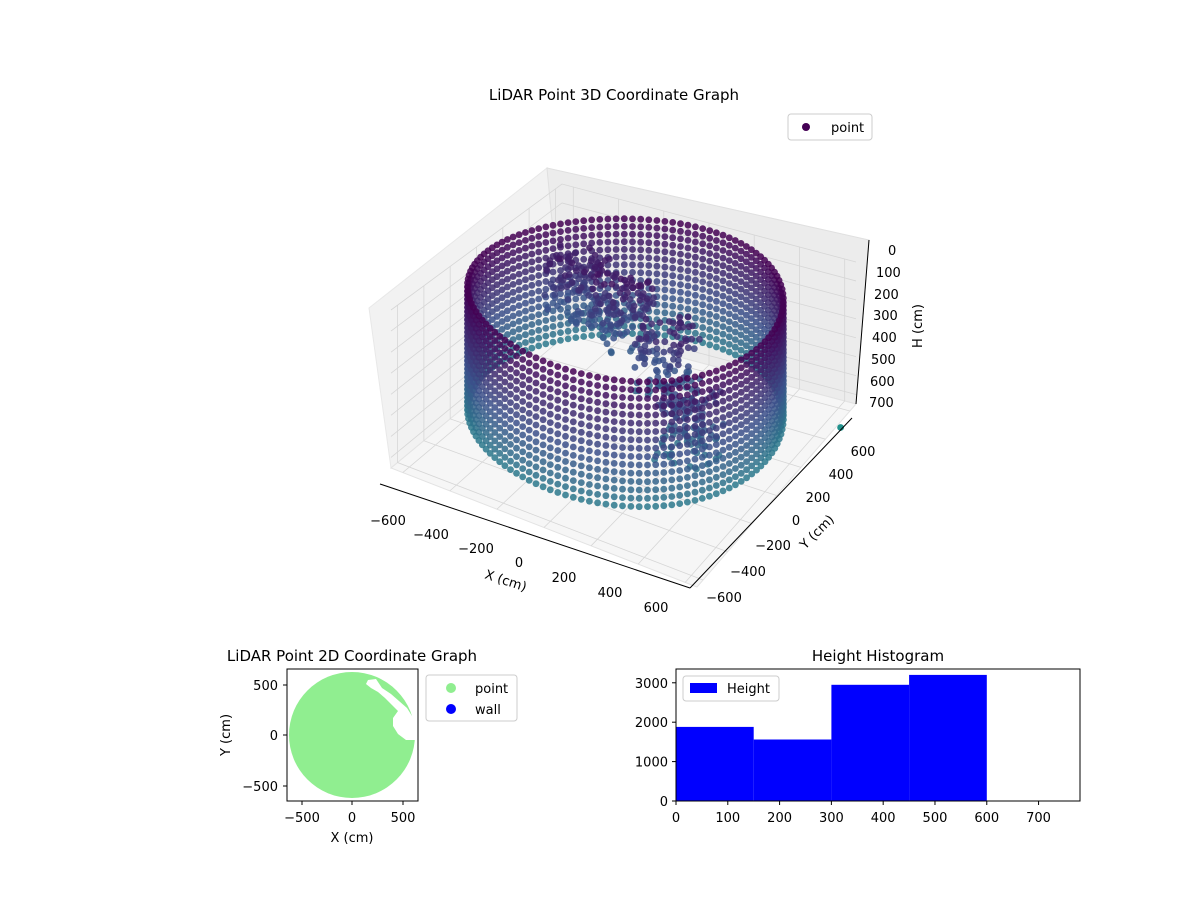 This screenshot has width=1200, height=900. Describe the element at coordinates (703, 688) in the screenshot. I see `legend-marker-height` at that location.